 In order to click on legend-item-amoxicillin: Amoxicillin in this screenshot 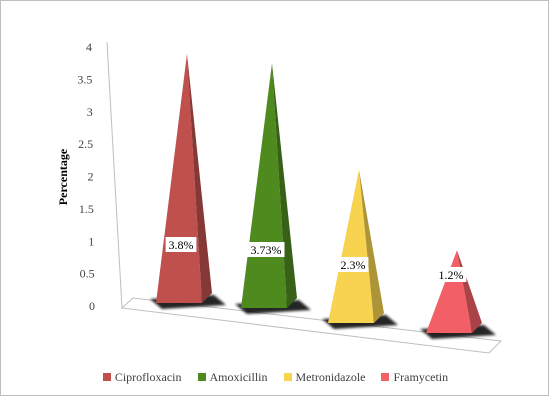, I will do `click(232, 377)`.